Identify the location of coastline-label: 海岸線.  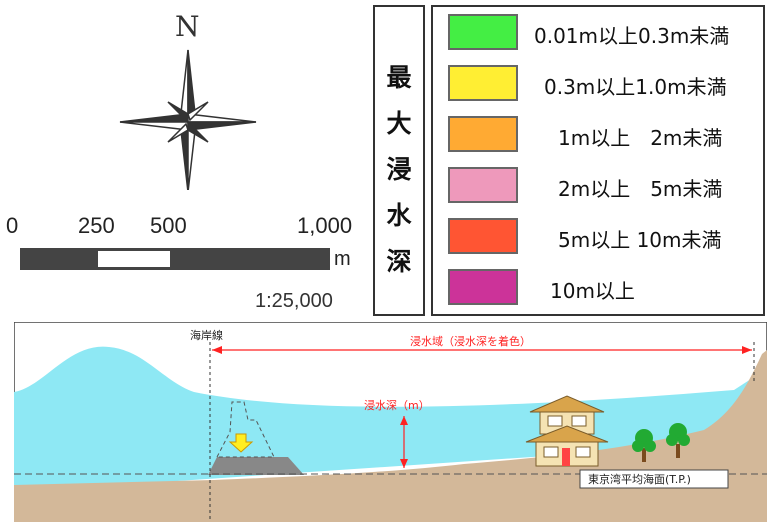
(206, 335).